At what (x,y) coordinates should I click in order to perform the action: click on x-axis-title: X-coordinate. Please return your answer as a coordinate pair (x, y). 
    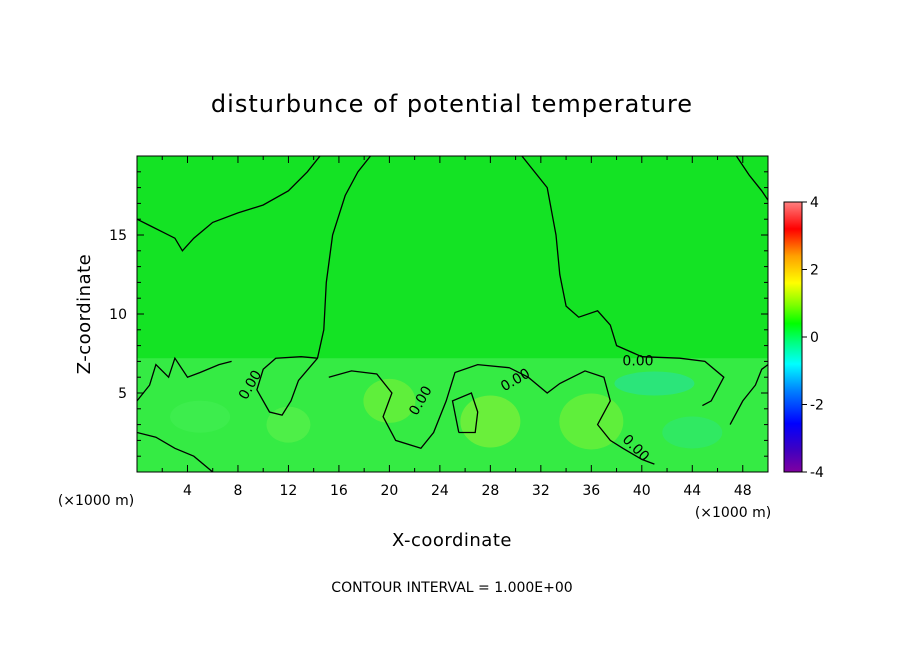
    Looking at the image, I should click on (452, 540).